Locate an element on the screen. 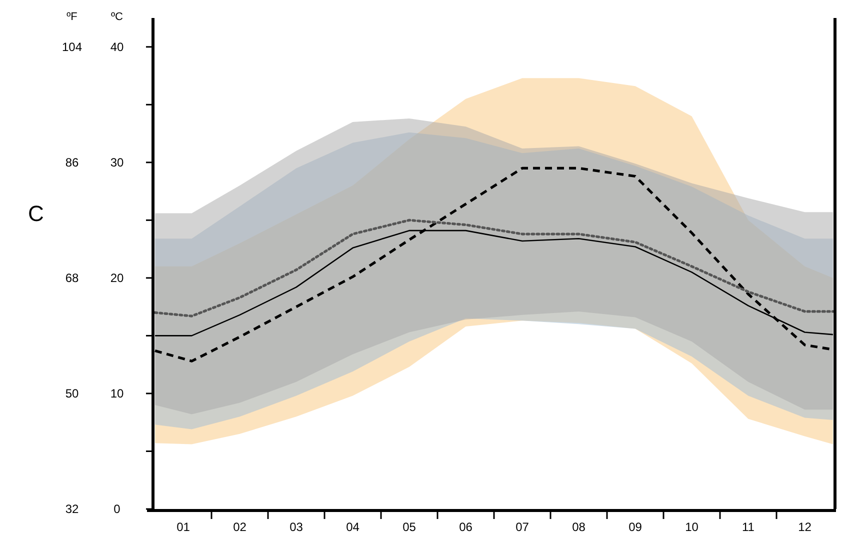 This screenshot has width=851, height=537. x-tick-label: 04 is located at coordinates (353, 527).